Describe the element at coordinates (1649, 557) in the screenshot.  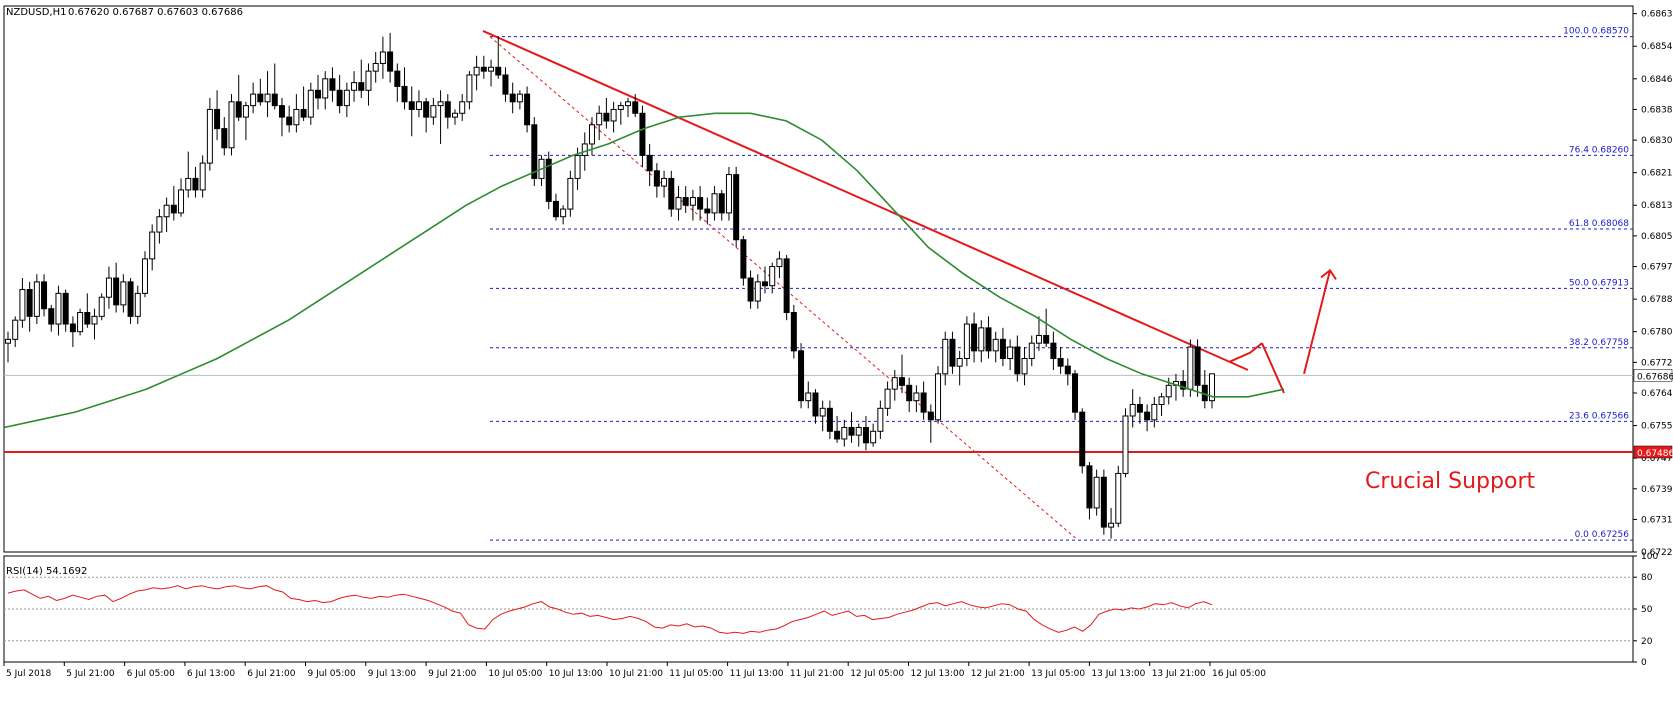
I see `rsi-tick-label: 100` at that location.